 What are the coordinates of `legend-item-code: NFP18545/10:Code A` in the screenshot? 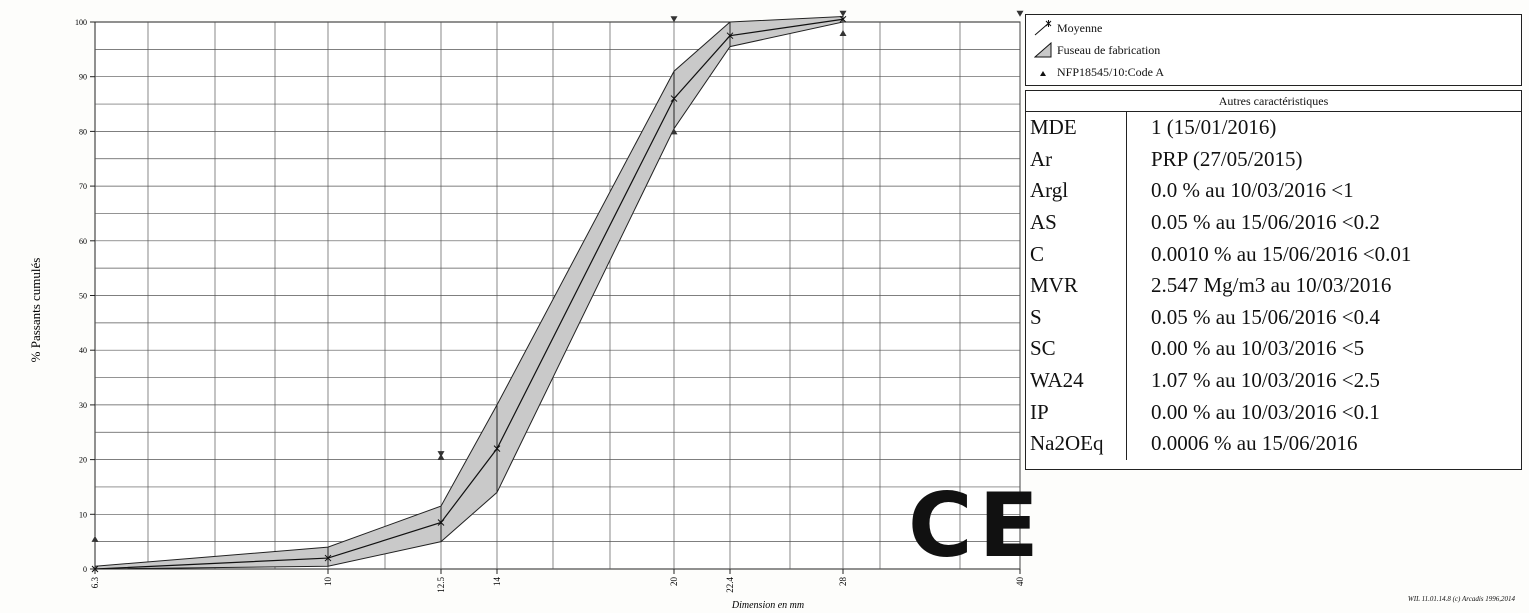 It's located at (1099, 72).